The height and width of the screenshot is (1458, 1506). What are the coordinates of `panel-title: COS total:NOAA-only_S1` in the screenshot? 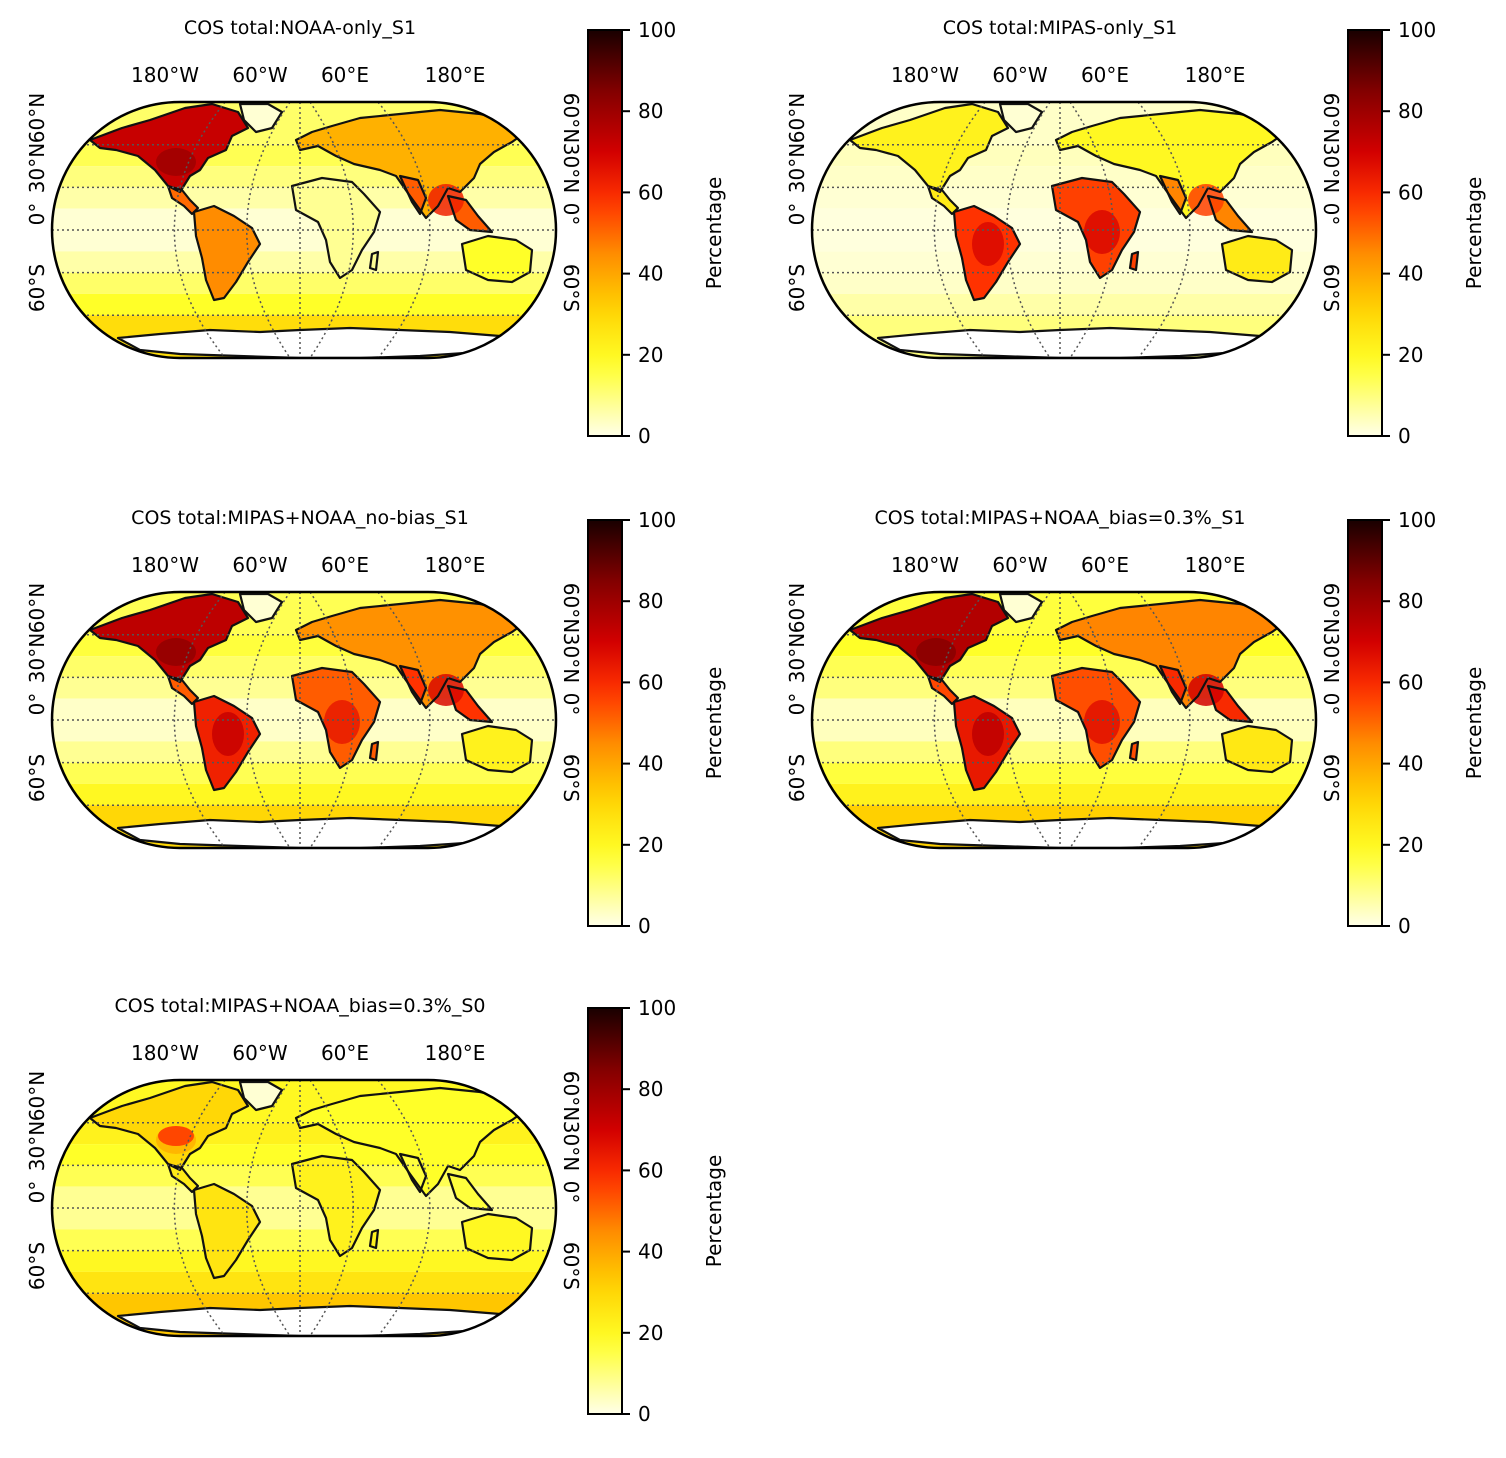 It's located at (300, 28).